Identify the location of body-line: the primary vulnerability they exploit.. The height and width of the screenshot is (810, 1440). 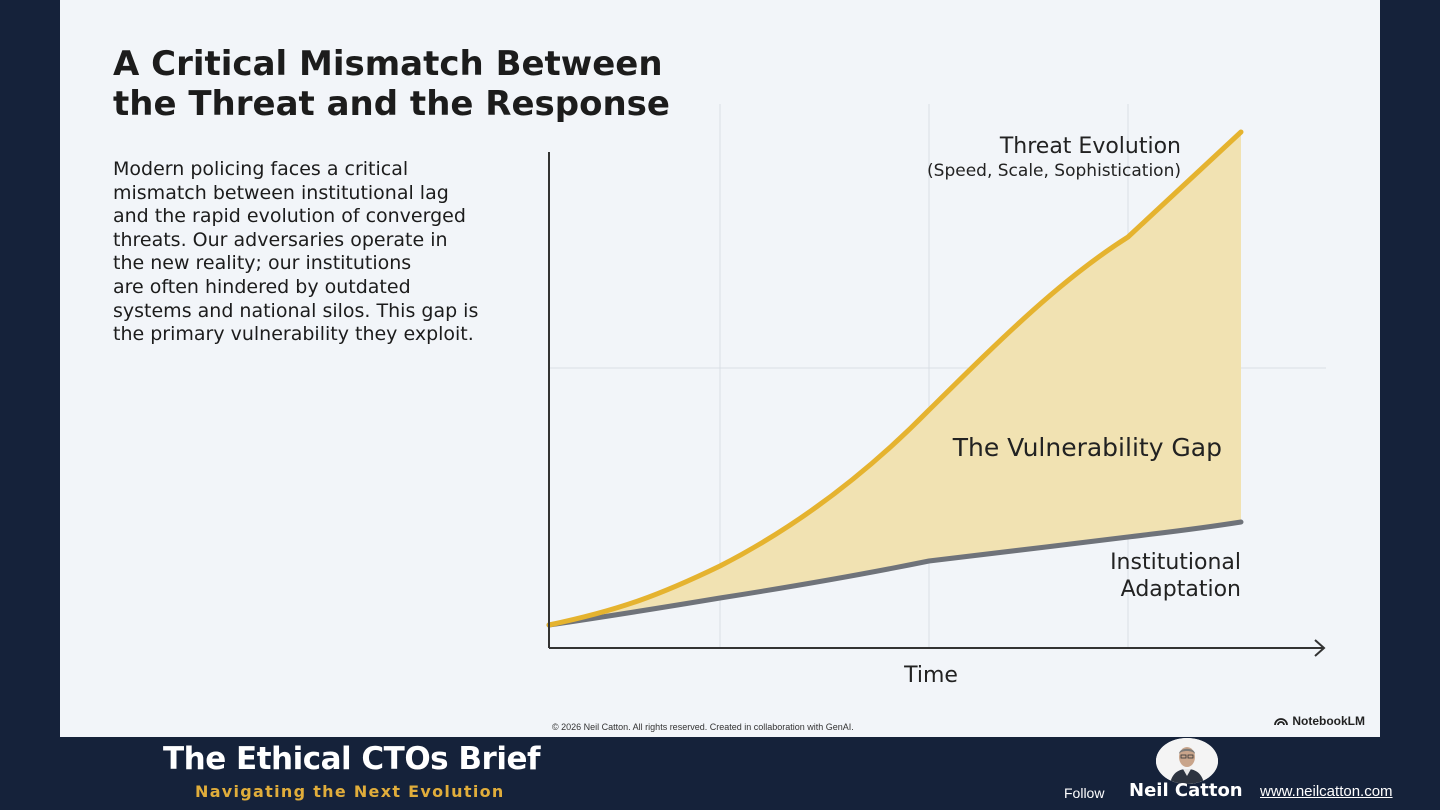
(293, 334).